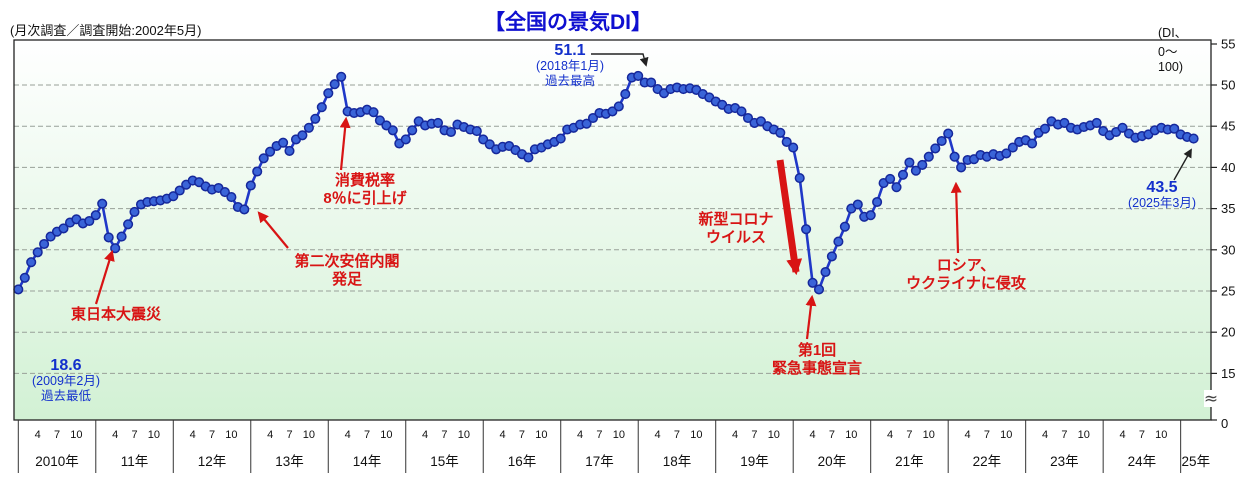  Describe the element at coordinates (677, 461) in the screenshot. I see `year-label: 18年` at that location.